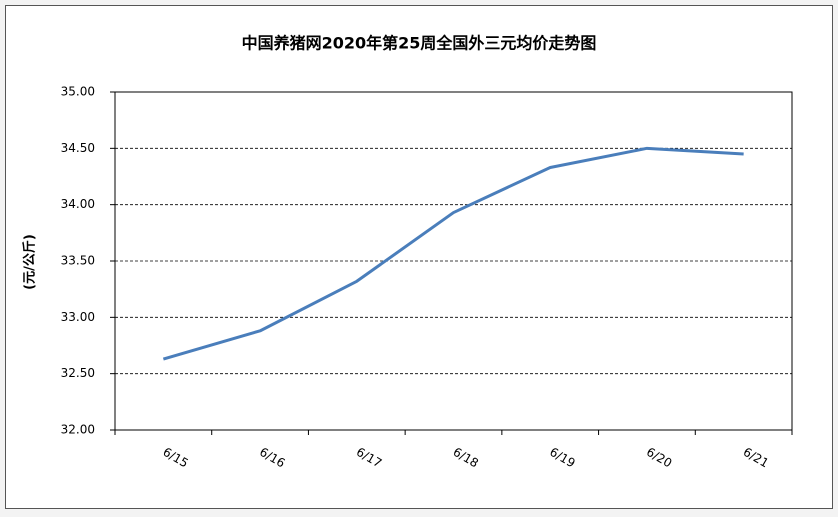 Image resolution: width=838 pixels, height=517 pixels. Describe the element at coordinates (78, 430) in the screenshot. I see `y-tick-label: 32.00` at that location.